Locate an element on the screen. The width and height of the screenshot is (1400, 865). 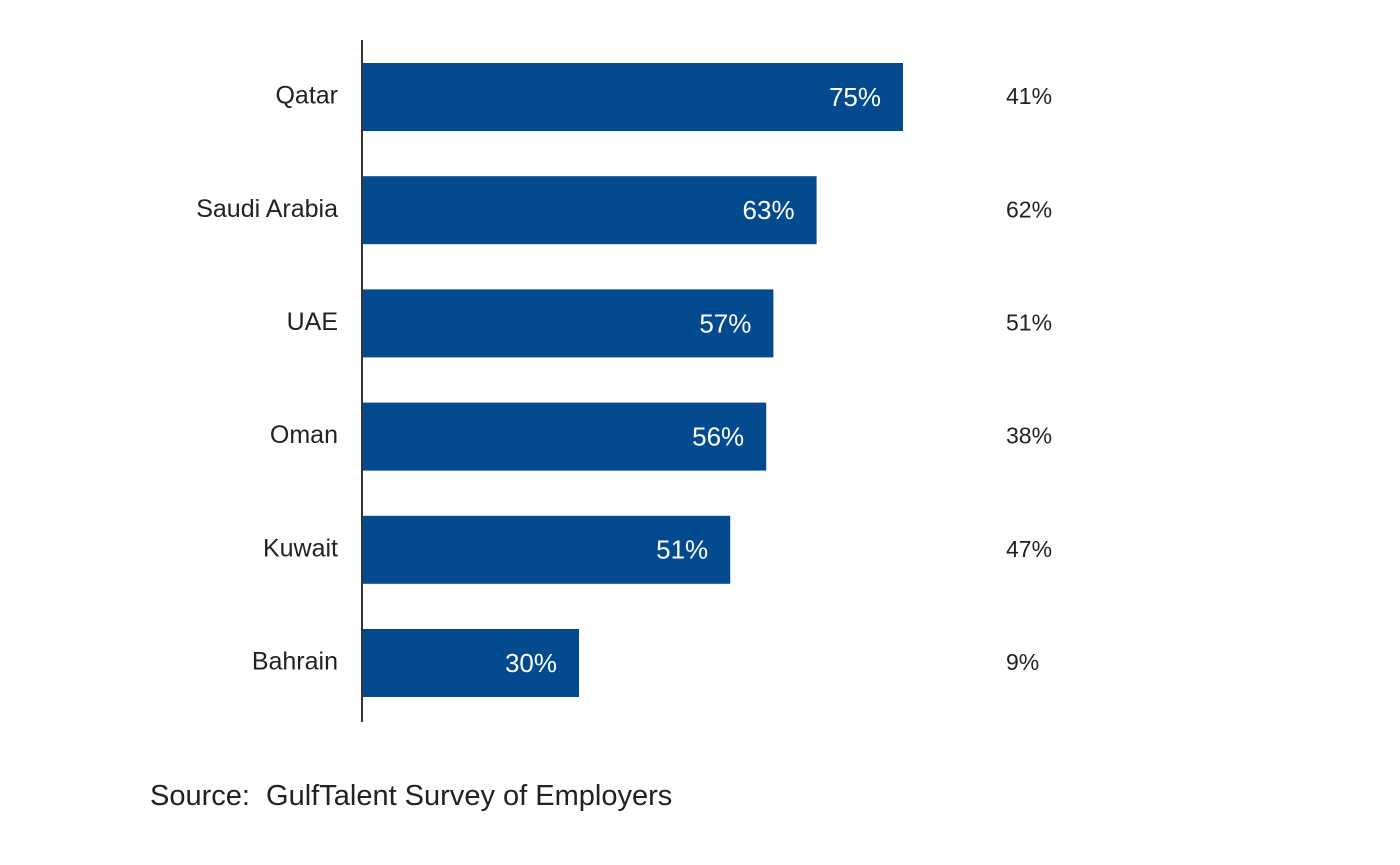
bar-value-label-kuwait: 51% is located at coordinates (682, 550).